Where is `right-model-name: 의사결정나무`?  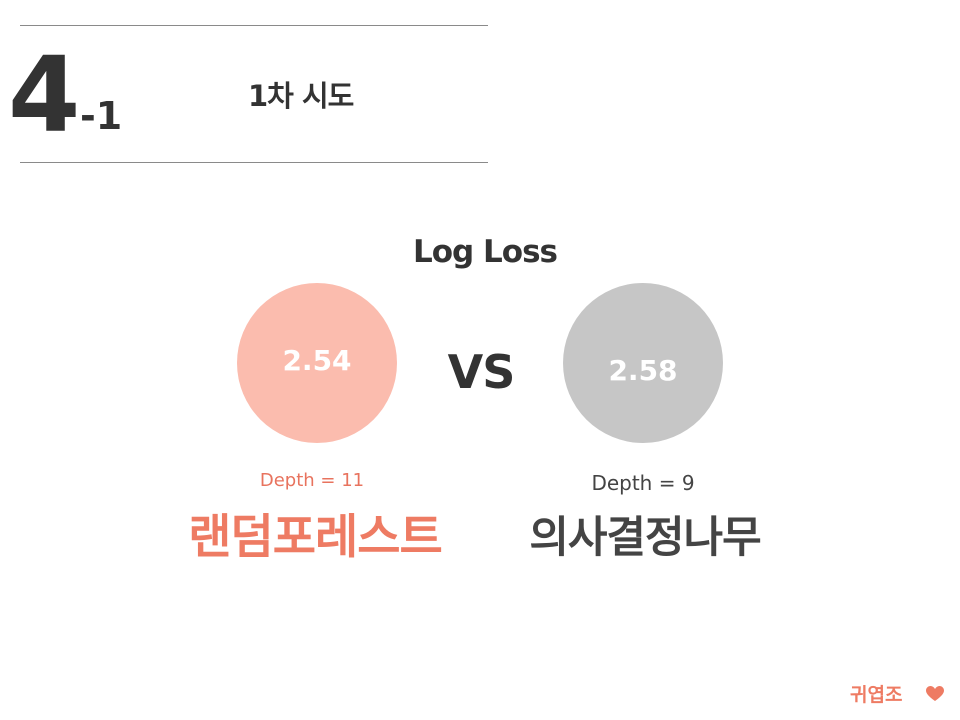 right-model-name: 의사결정나무 is located at coordinates (645, 538).